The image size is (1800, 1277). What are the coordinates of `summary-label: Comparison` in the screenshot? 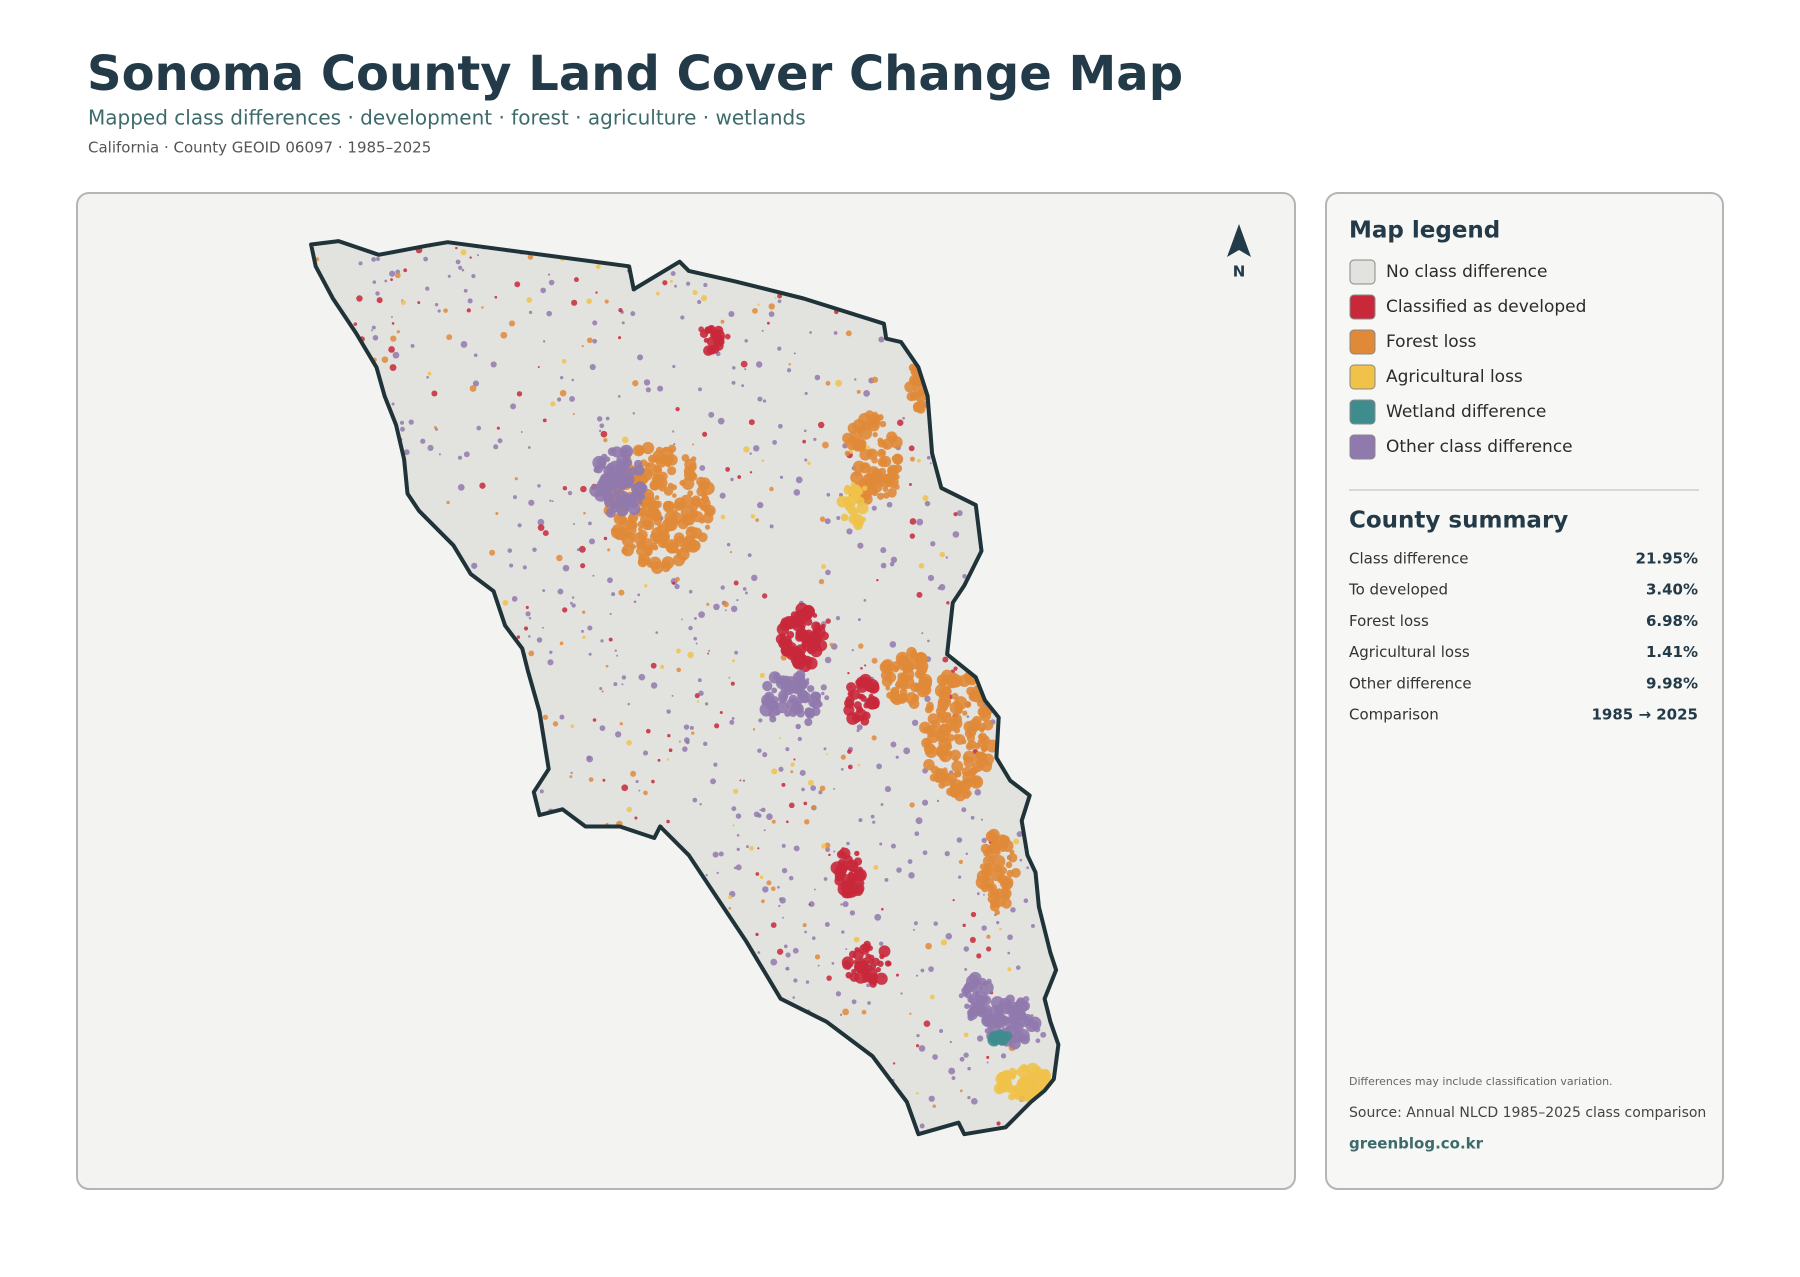 It's located at (1394, 715).